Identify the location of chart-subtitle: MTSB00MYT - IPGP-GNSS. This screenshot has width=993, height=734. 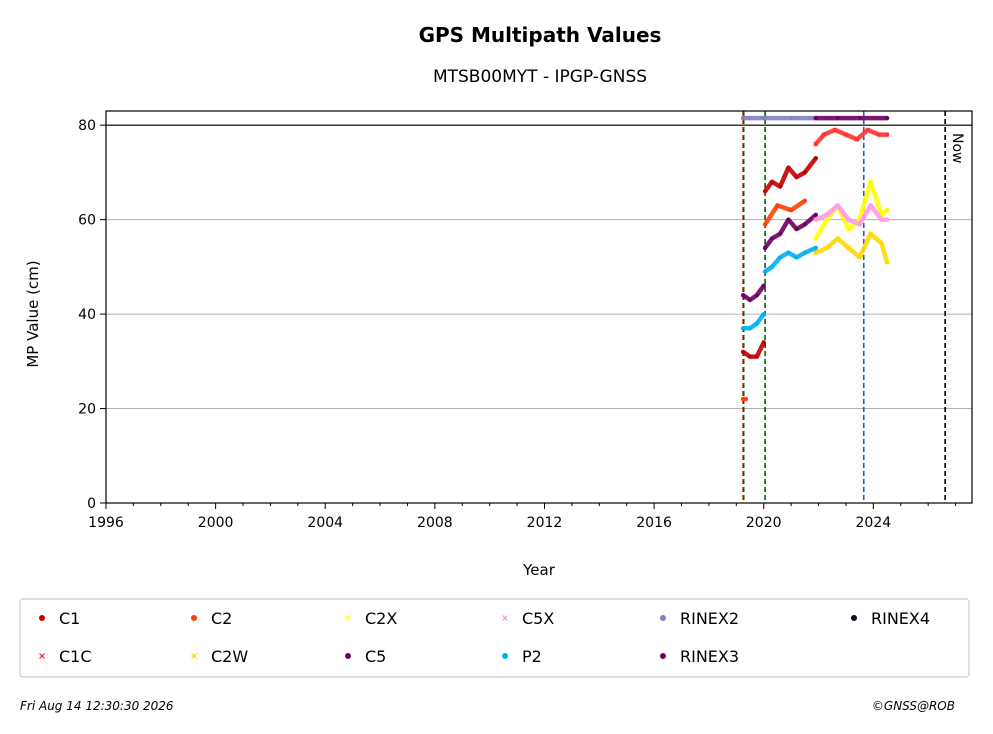
(540, 77).